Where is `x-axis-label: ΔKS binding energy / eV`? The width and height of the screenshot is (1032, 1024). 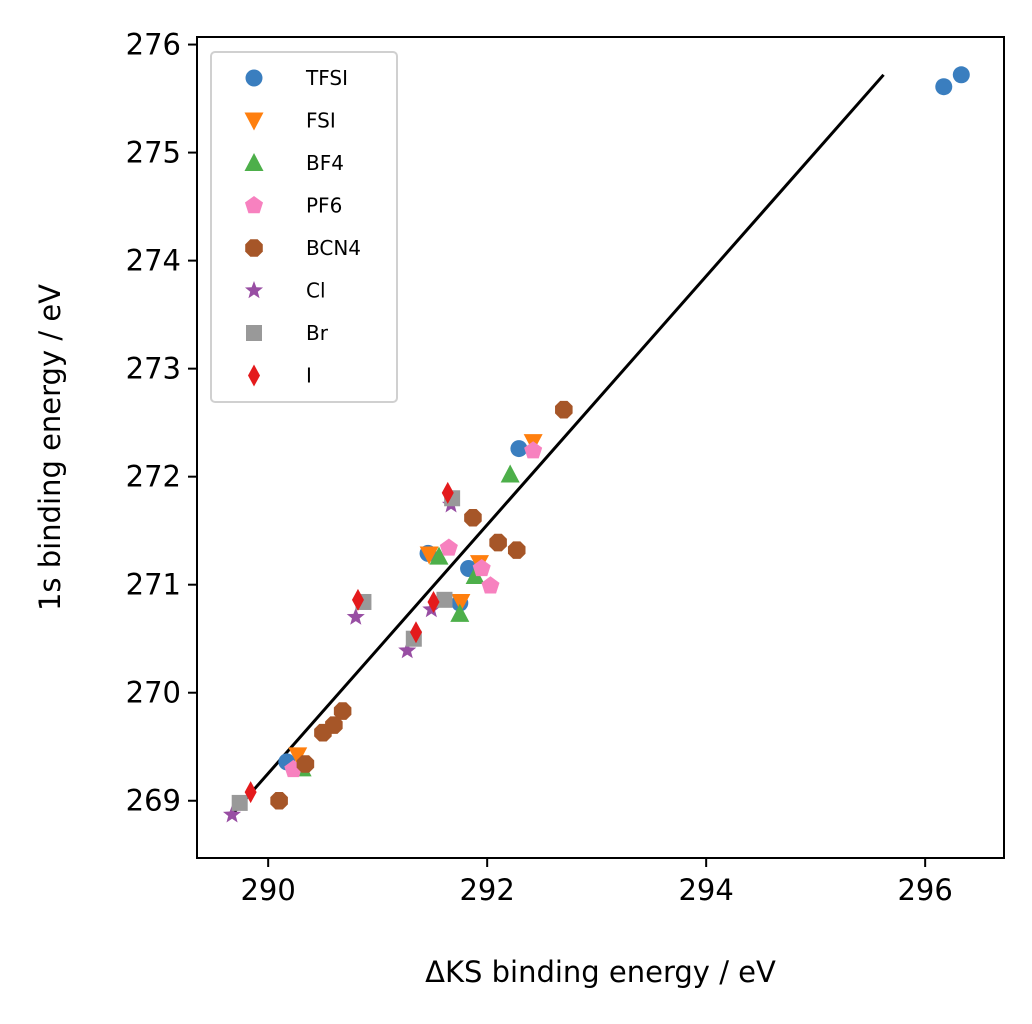
x-axis-label: ΔKS binding energy / eV is located at coordinates (600, 972).